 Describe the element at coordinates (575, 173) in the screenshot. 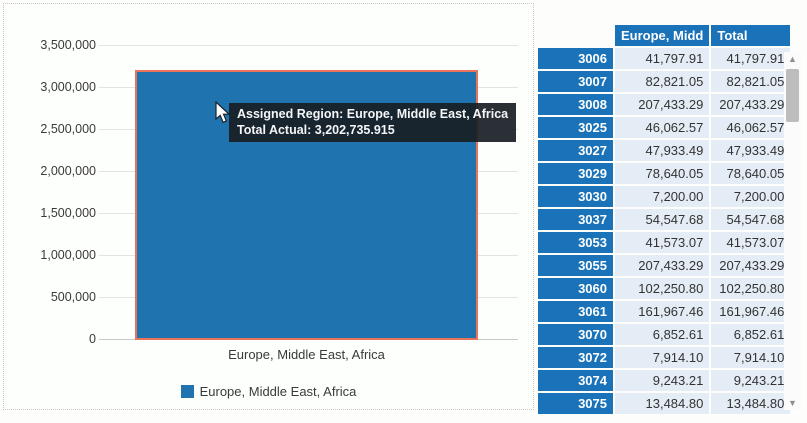

I see `row-header: 3029` at that location.